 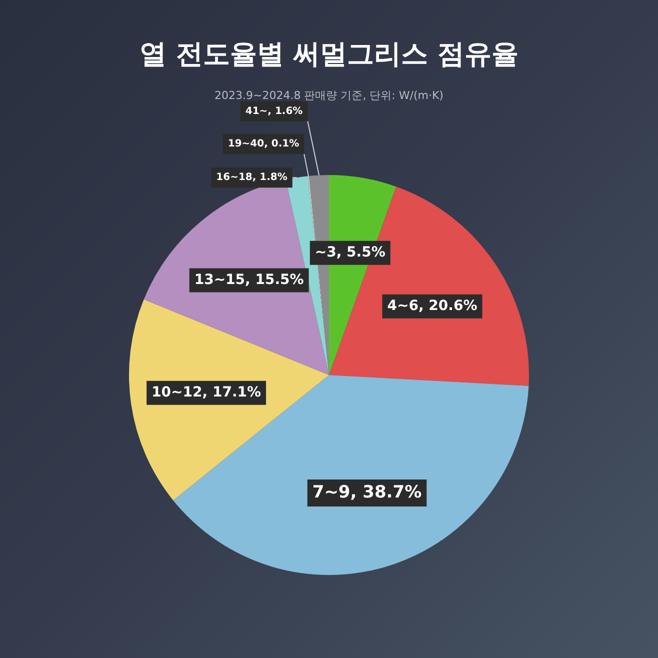 I want to click on slice-label: 10~12, so click(x=177, y=392).